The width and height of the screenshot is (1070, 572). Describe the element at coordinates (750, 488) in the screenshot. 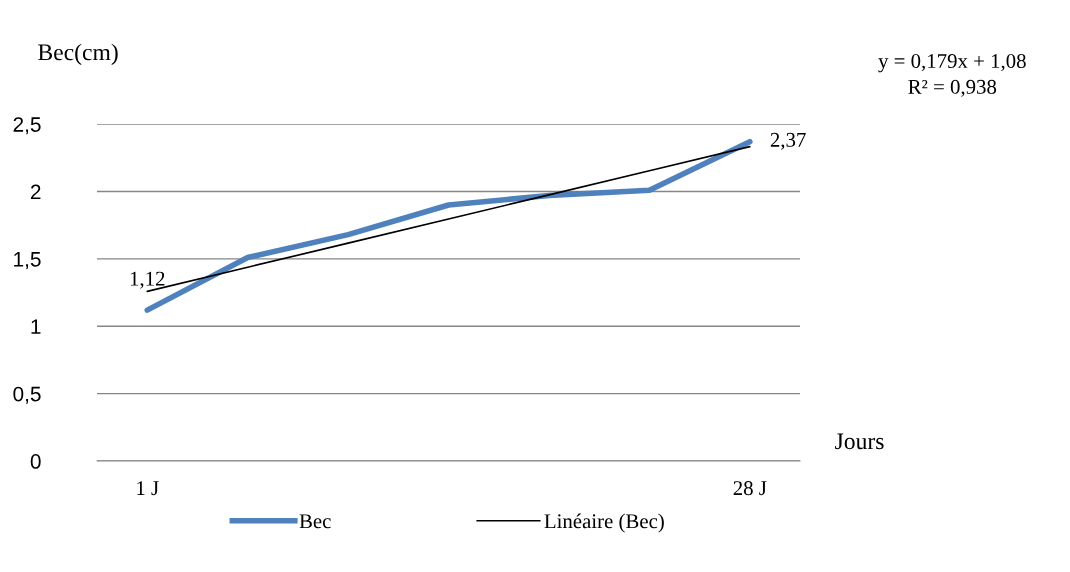

I see `x-tick-label: 28 J` at that location.